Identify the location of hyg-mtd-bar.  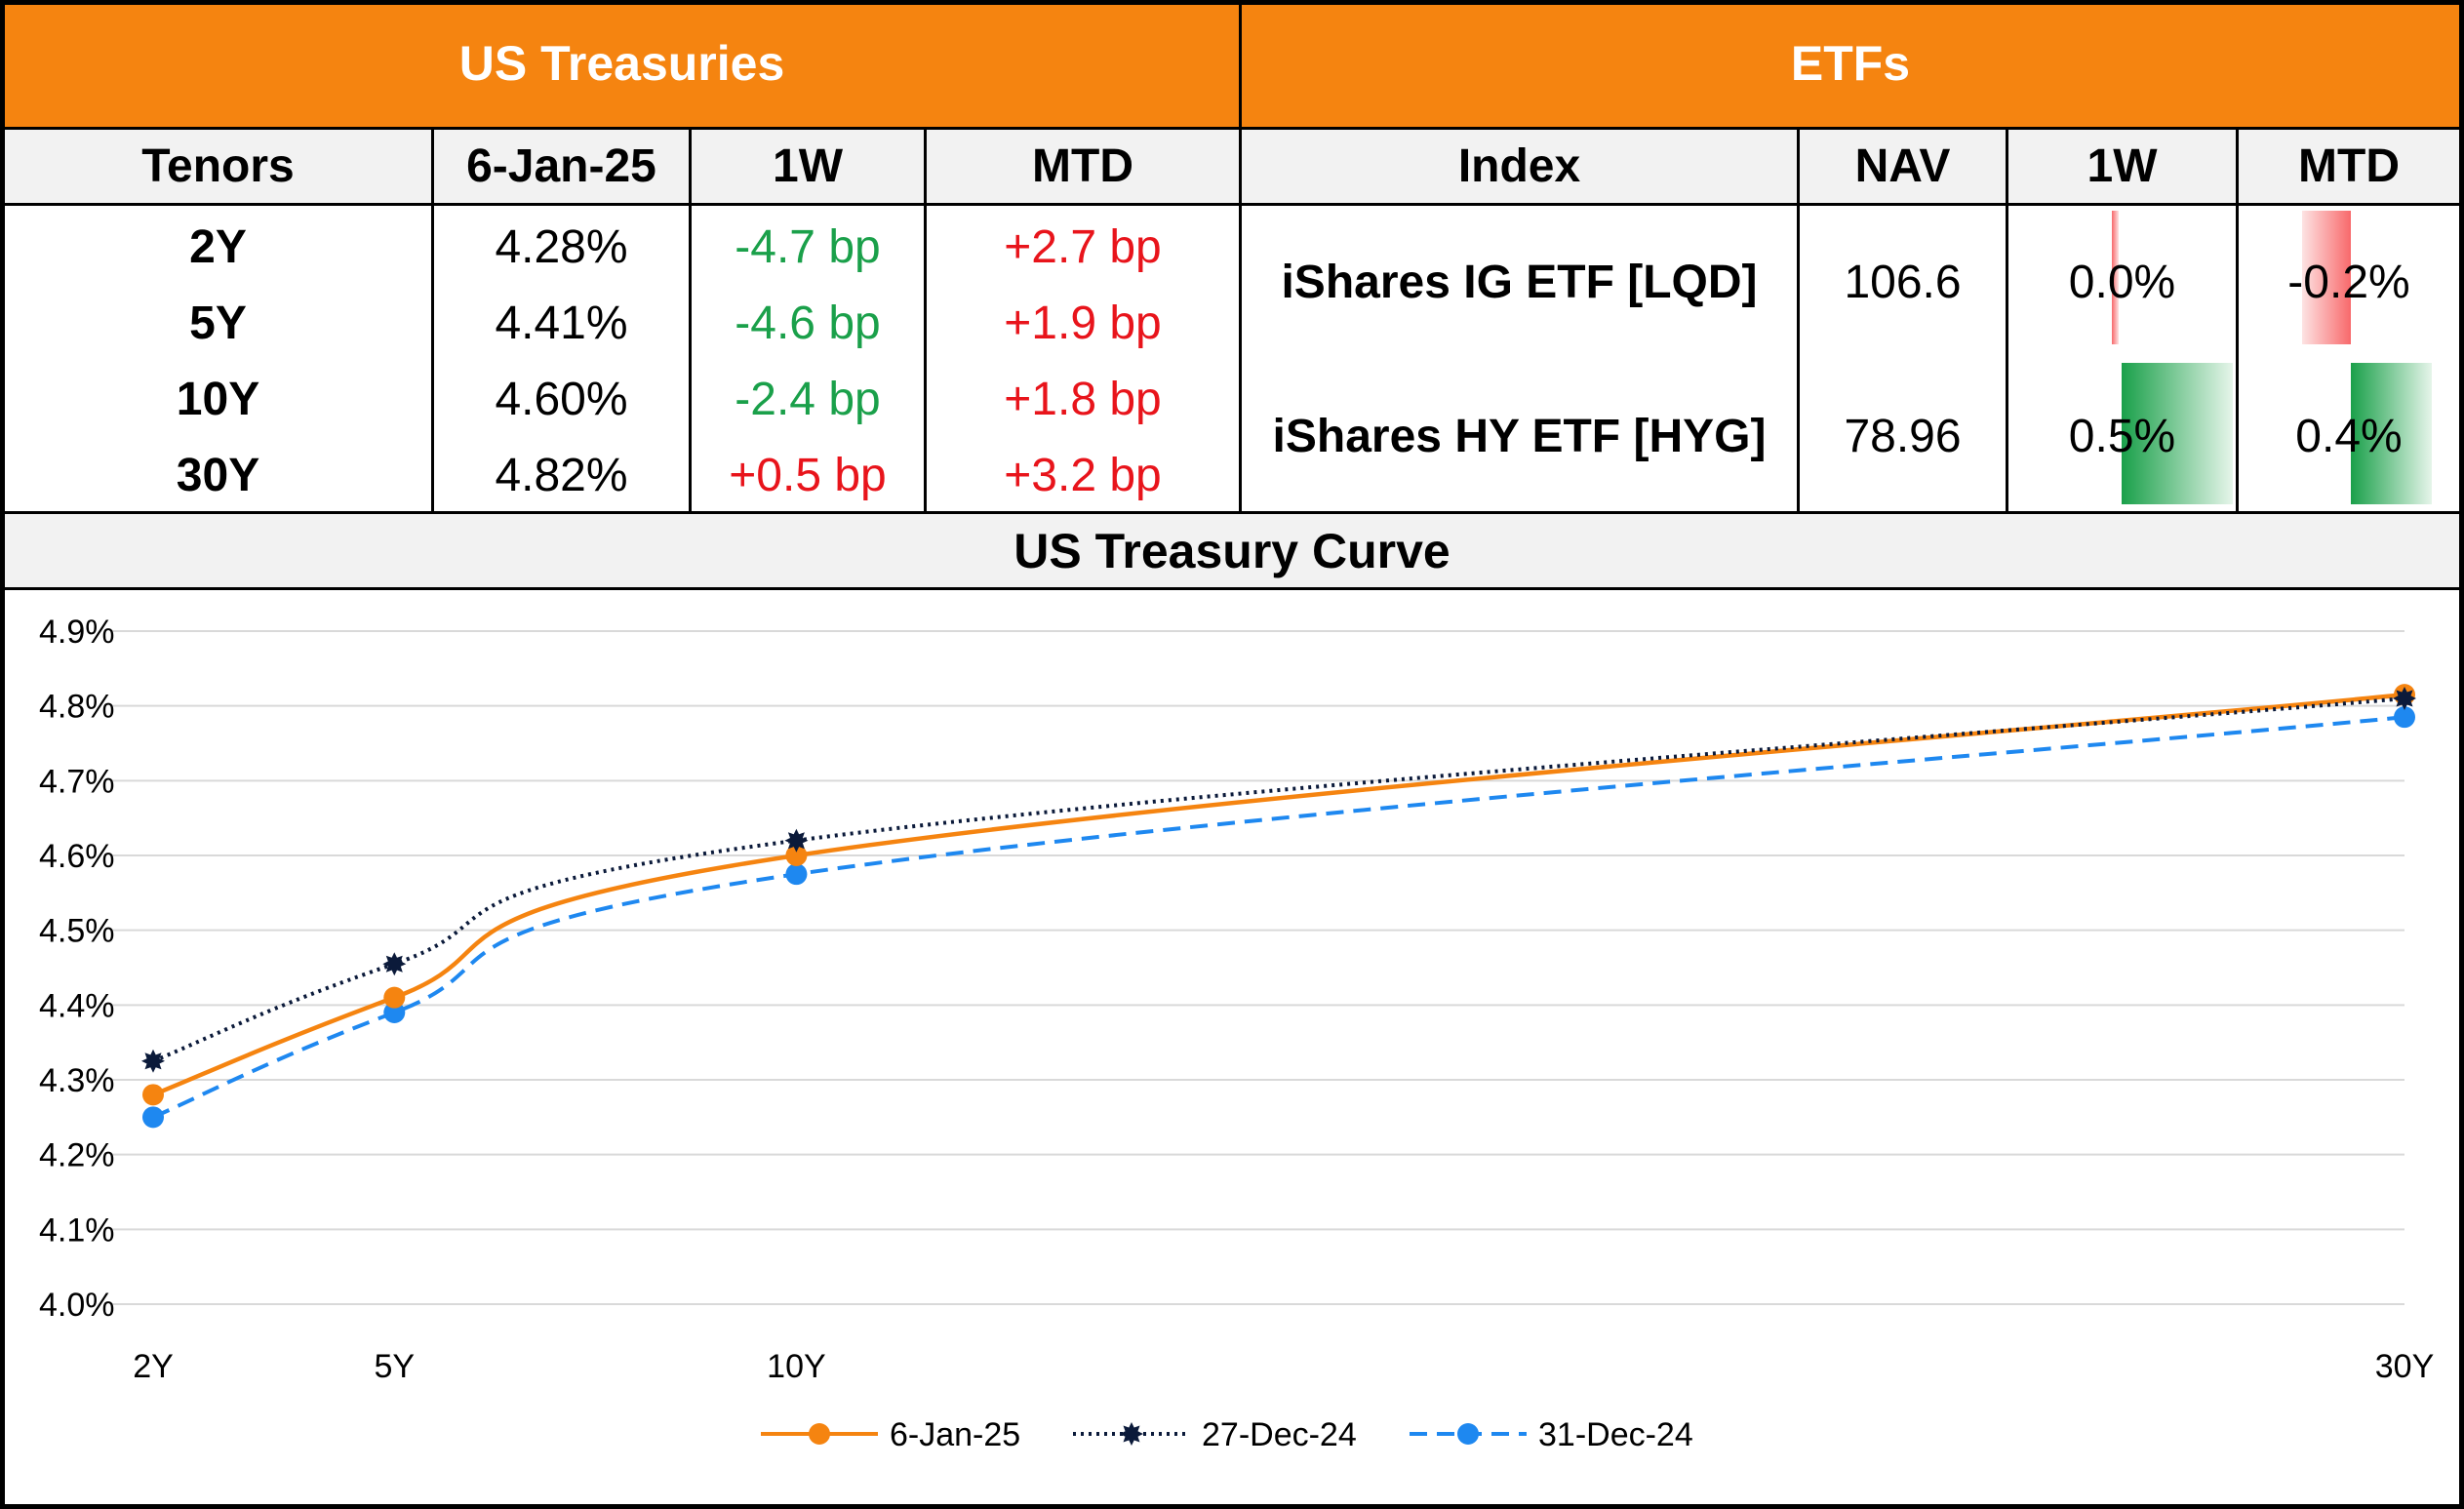
(2391, 433).